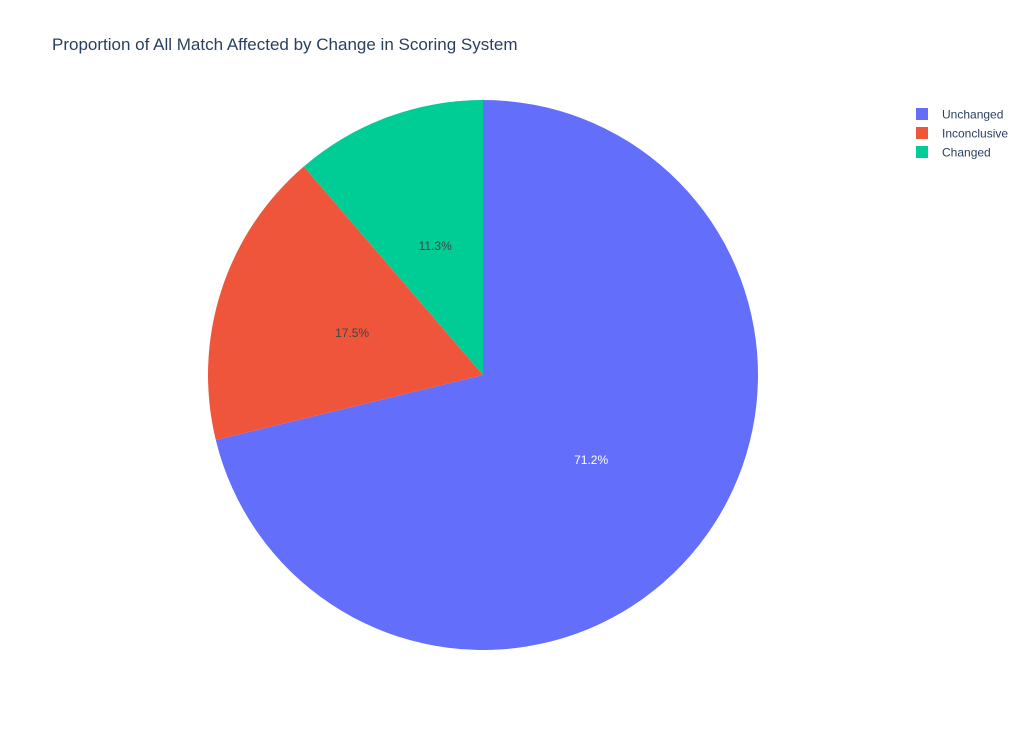 The width and height of the screenshot is (1028, 735). I want to click on pie-slice-labels: 71.2% 17.5% 11.3%, so click(471, 353).